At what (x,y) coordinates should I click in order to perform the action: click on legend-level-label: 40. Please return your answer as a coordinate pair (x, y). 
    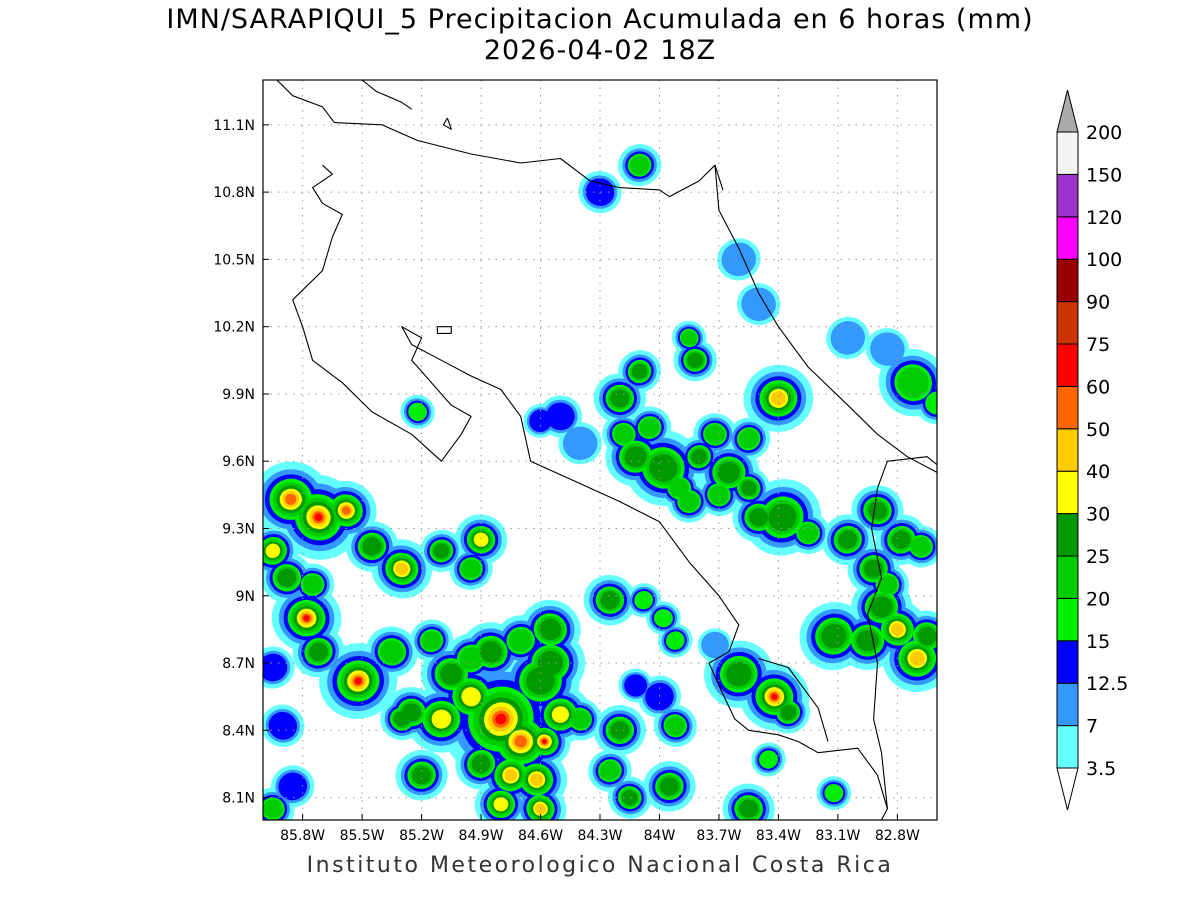
    Looking at the image, I should click on (1098, 472).